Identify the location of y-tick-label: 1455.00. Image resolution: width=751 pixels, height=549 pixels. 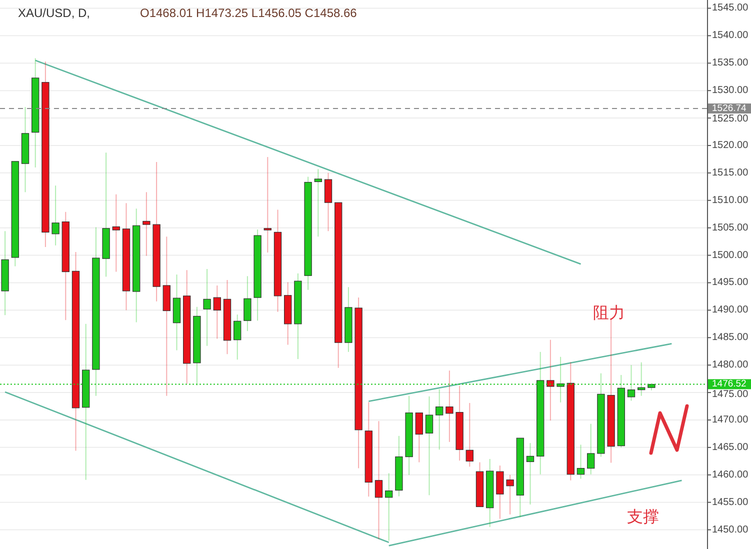
(730, 502).